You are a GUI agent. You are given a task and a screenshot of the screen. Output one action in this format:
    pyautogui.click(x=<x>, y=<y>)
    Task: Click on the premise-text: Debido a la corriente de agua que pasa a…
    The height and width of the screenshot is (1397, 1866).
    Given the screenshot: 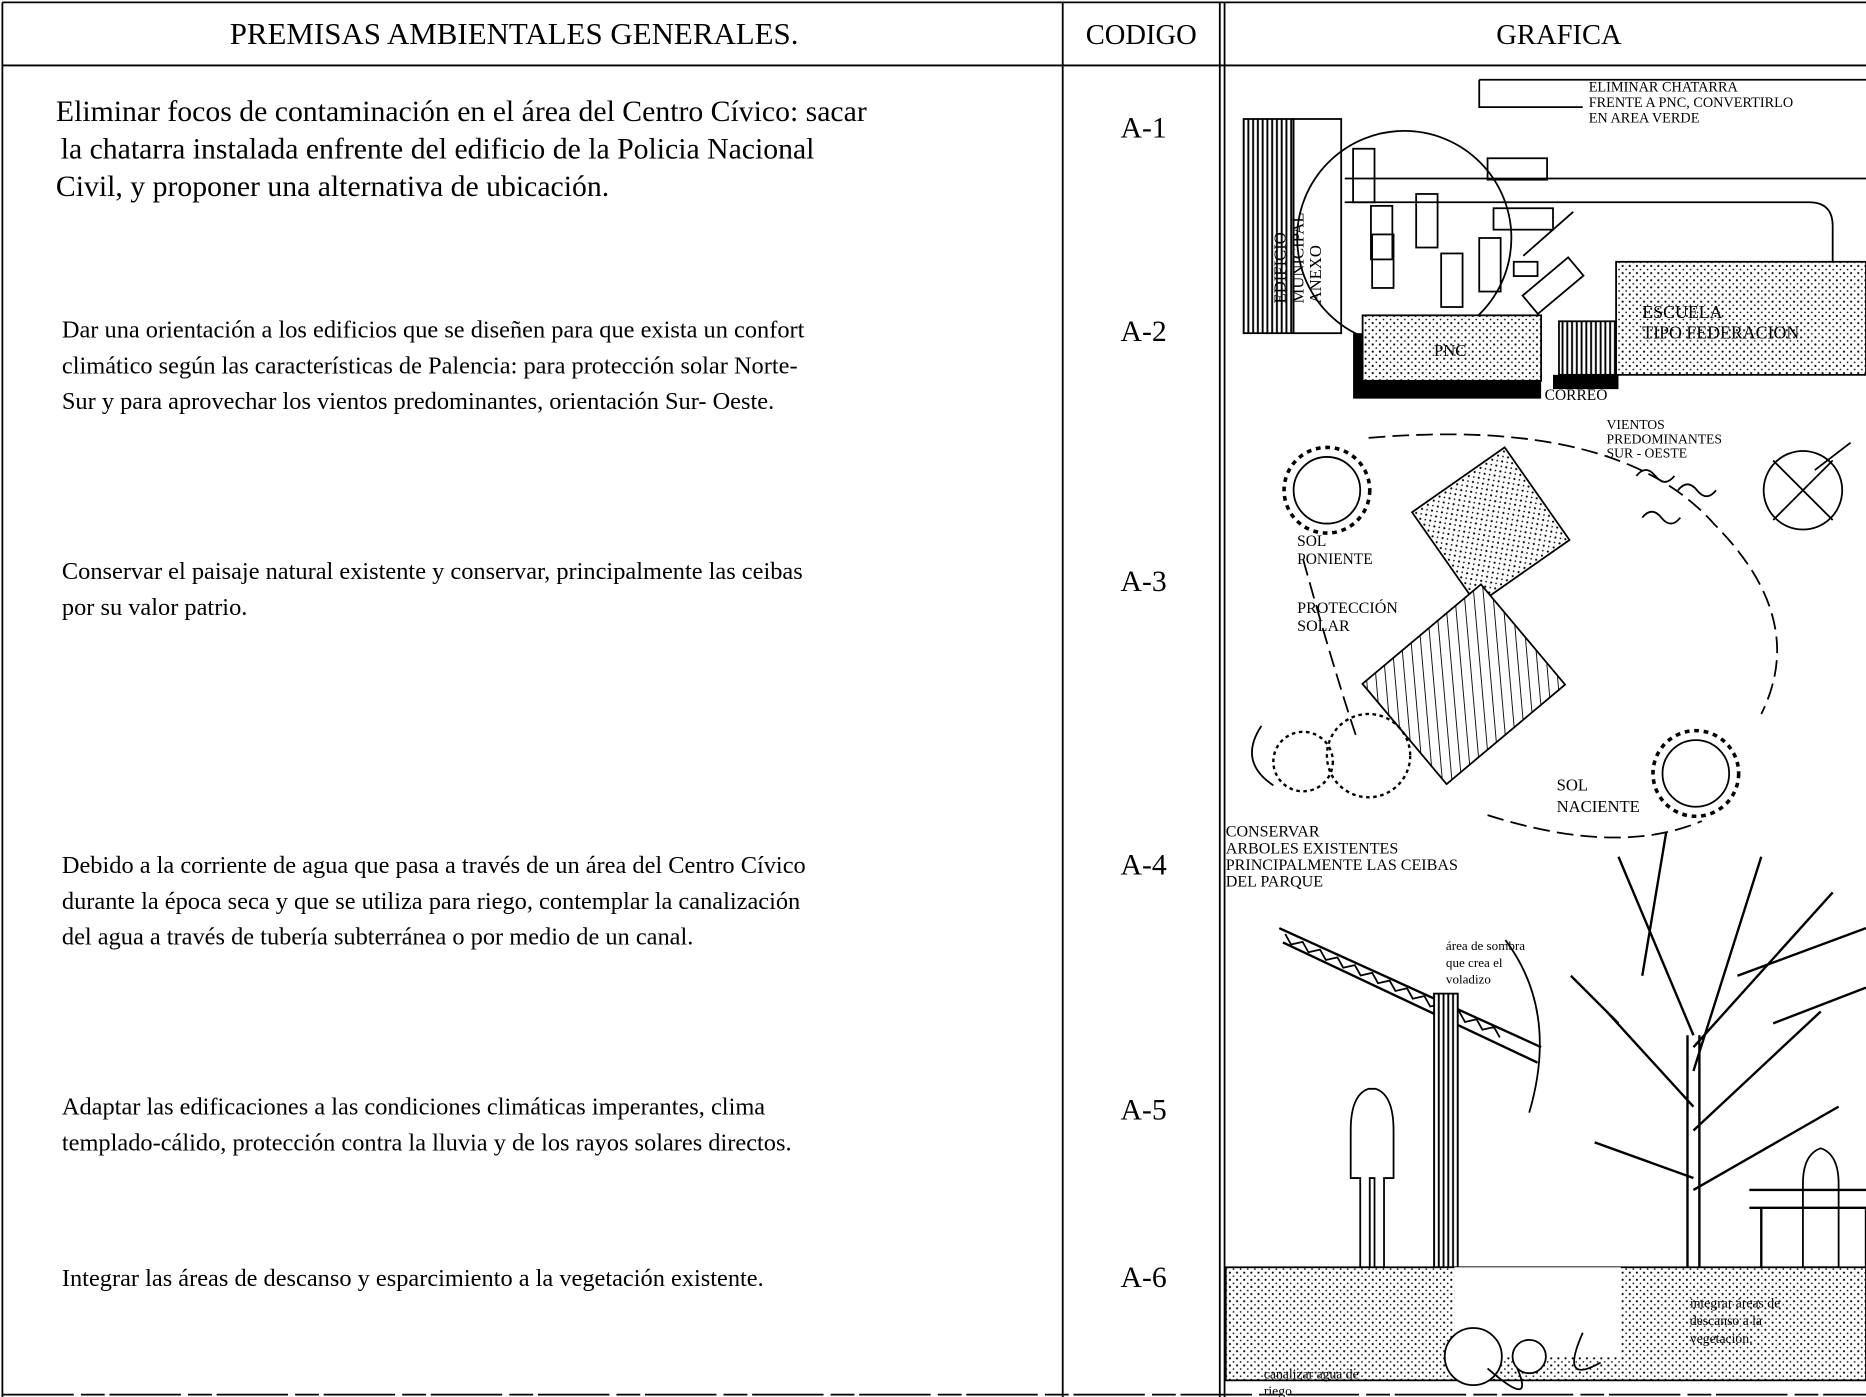 What is the action you would take?
    pyautogui.click(x=434, y=865)
    